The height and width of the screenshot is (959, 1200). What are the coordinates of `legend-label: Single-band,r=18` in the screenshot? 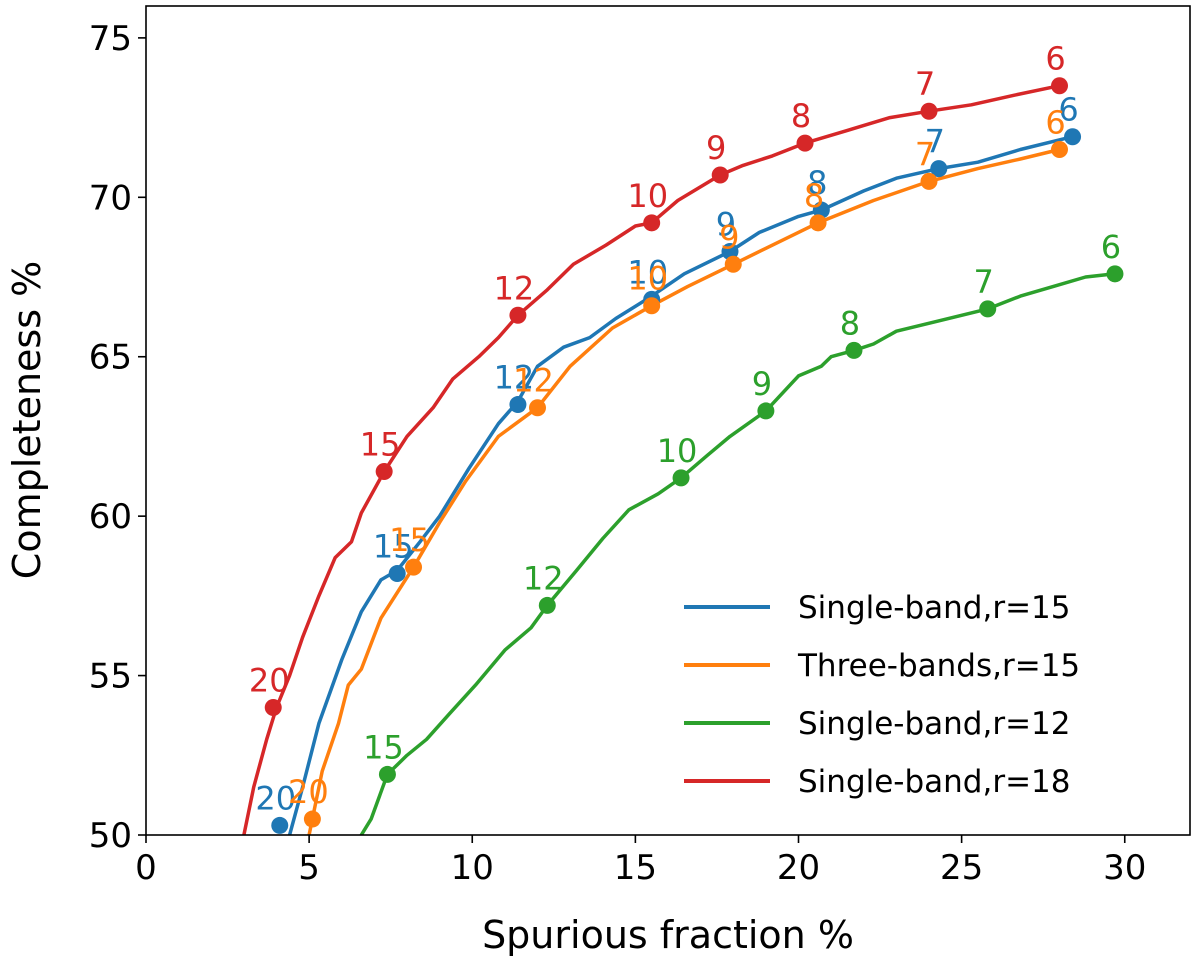 It's located at (934, 782).